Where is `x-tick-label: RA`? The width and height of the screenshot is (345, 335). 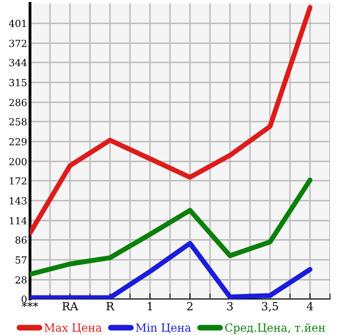
x-tick-label: RA is located at coordinates (70, 306).